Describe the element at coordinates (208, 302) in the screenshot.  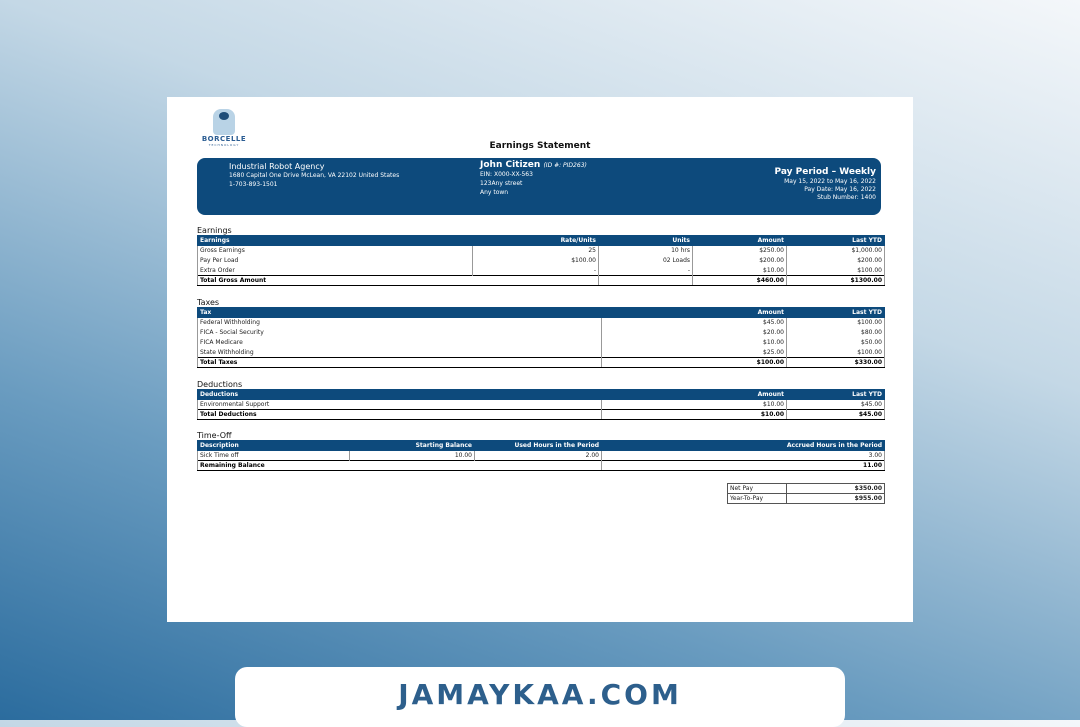
I see `section-heading: Taxes` at that location.